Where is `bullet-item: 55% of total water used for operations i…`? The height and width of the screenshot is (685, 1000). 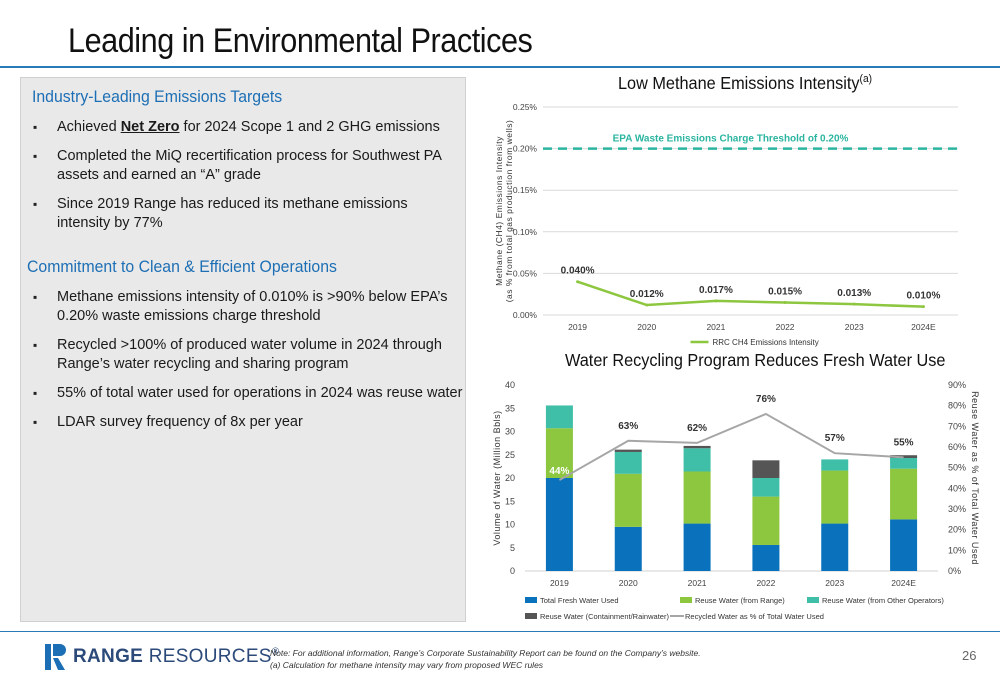 bullet-item: 55% of total water used for operations i… is located at coordinates (248, 393).